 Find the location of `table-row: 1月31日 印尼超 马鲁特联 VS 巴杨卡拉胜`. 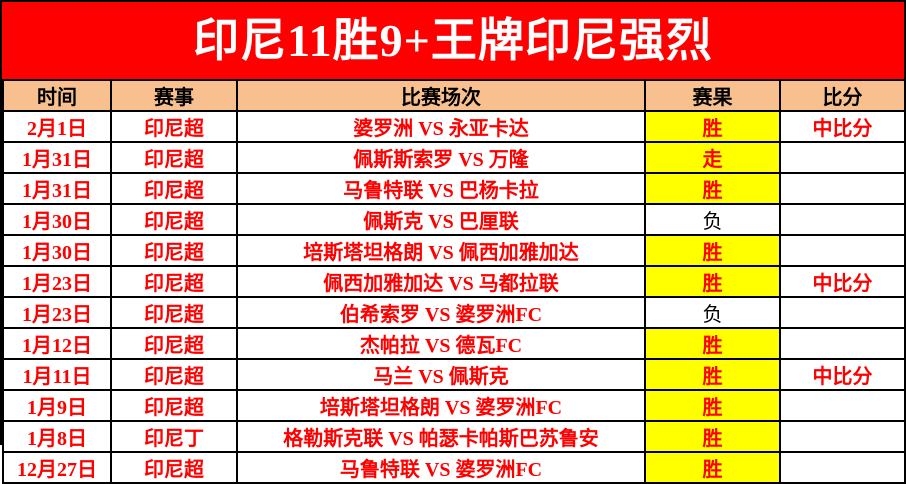

table-row: 1月31日 印尼超 马鲁特联 VS 巴杨卡拉胜 is located at coordinates (454, 188).